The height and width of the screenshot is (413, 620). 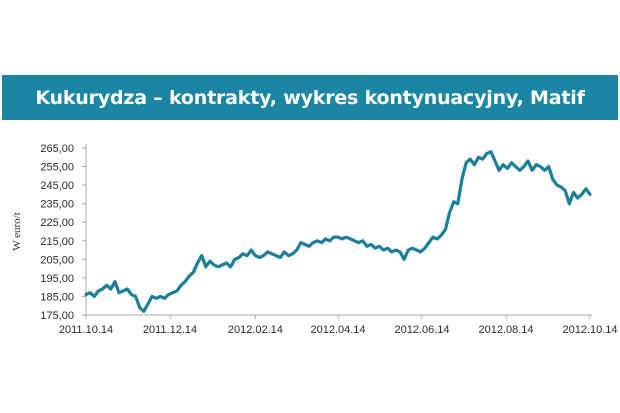 What do you see at coordinates (57, 242) in the screenshot?
I see `y-tick-label: 215,00` at bounding box center [57, 242].